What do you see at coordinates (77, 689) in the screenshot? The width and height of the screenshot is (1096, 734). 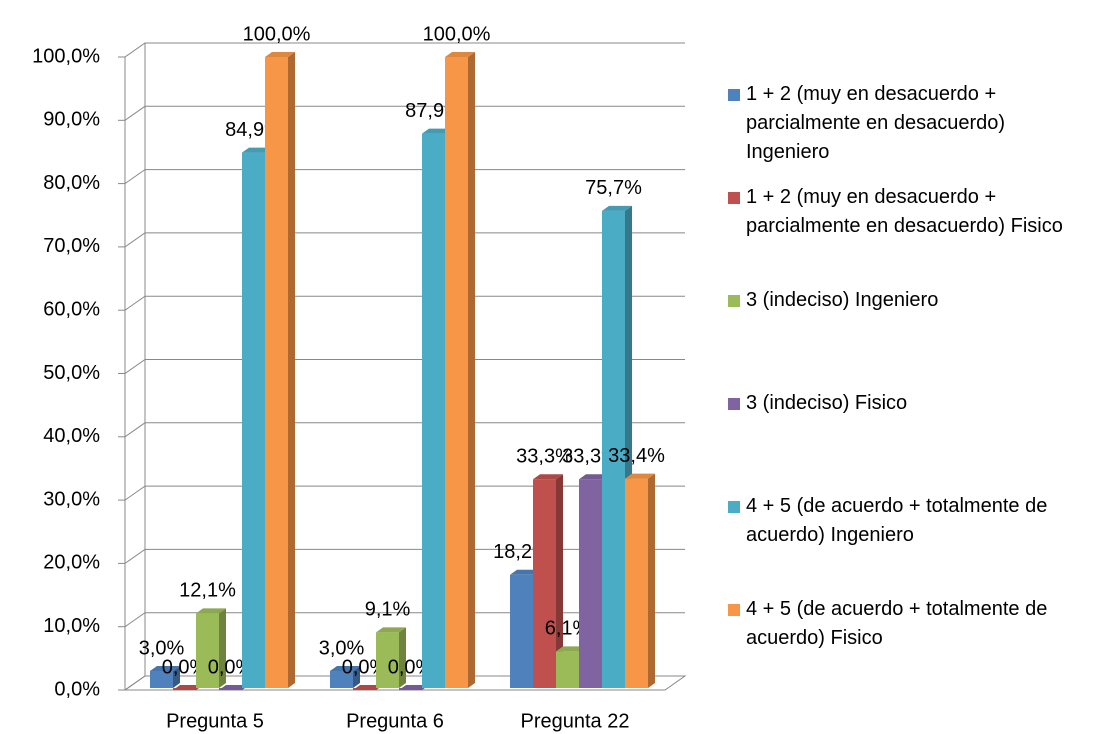 I see `y-tick-label: 0,0%` at bounding box center [77, 689].